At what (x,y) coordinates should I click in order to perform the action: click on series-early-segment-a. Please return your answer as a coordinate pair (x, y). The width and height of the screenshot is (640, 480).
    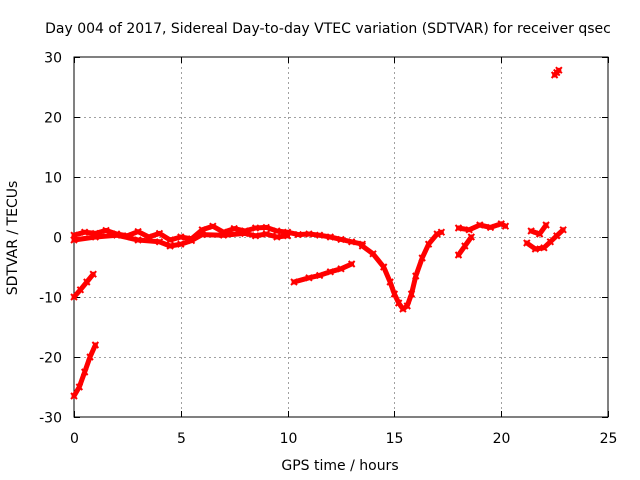
    Looking at the image, I should click on (83, 285).